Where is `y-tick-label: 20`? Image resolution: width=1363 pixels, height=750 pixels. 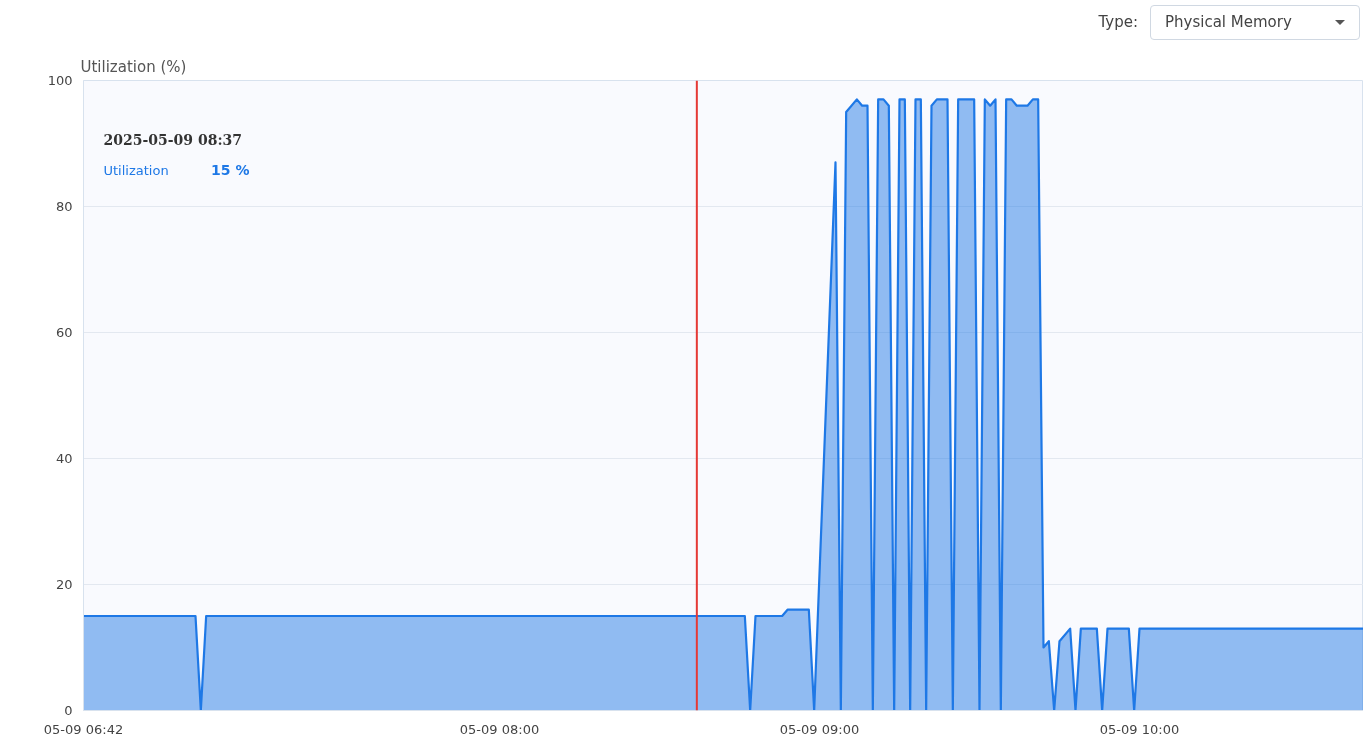
y-tick-label: 20 is located at coordinates (64, 584).